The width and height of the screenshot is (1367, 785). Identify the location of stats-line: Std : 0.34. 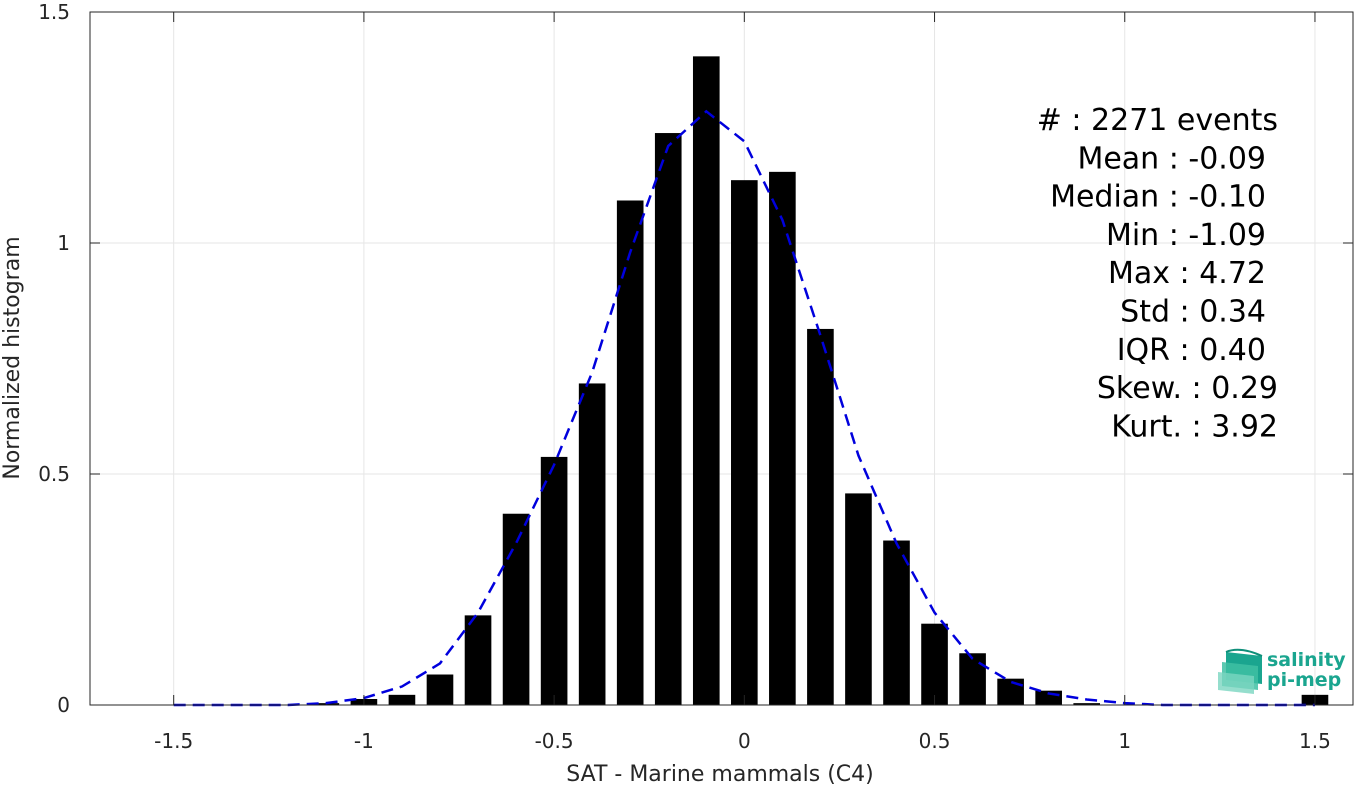
(1193, 312).